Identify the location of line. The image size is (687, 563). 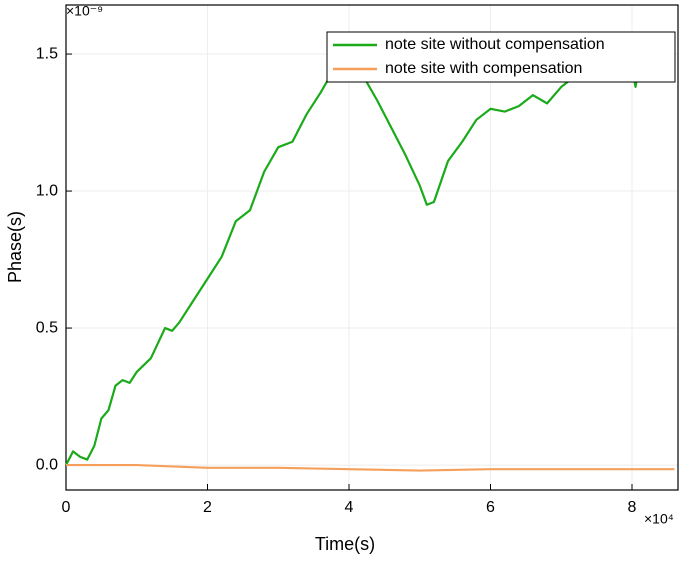
(370, 467).